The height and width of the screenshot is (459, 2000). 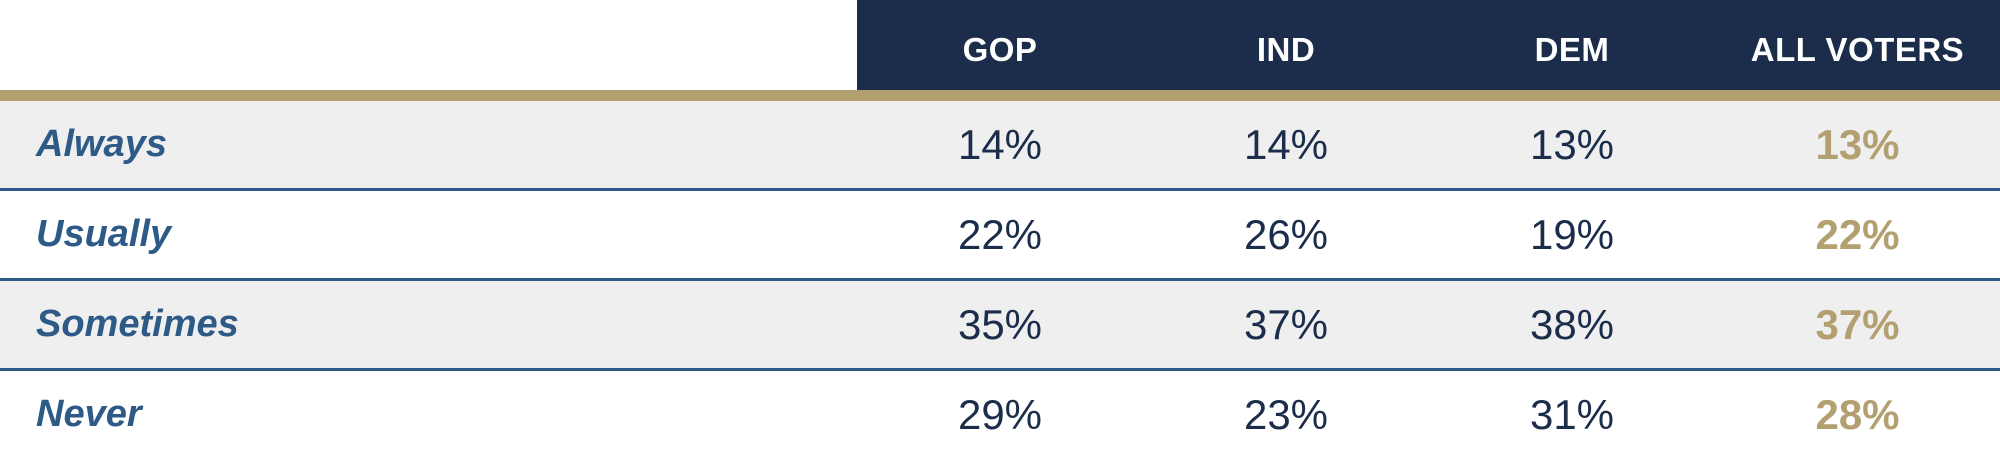 I want to click on cell-all-voters: 22%, so click(x=1857, y=234).